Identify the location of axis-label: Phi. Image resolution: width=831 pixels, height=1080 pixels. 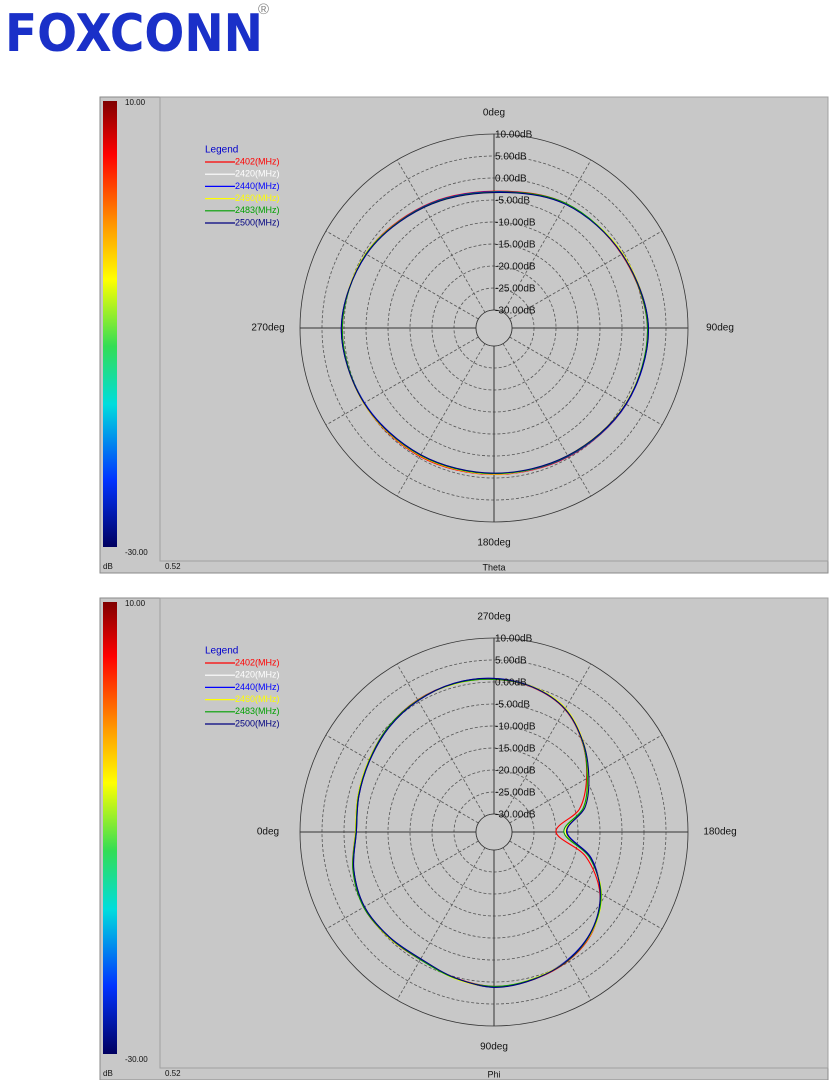
(493, 1074).